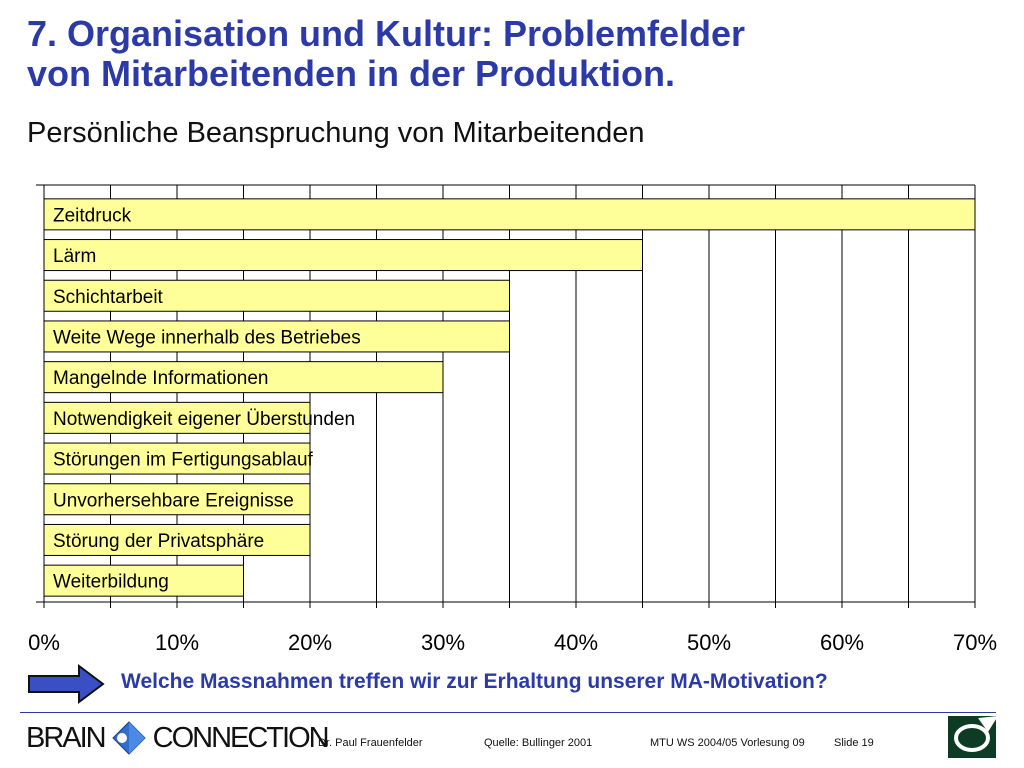 The width and height of the screenshot is (1024, 768). What do you see at coordinates (351, 73) in the screenshot?
I see `slide-title-line-2: von Mitarbeitenden in der Produktion.` at bounding box center [351, 73].